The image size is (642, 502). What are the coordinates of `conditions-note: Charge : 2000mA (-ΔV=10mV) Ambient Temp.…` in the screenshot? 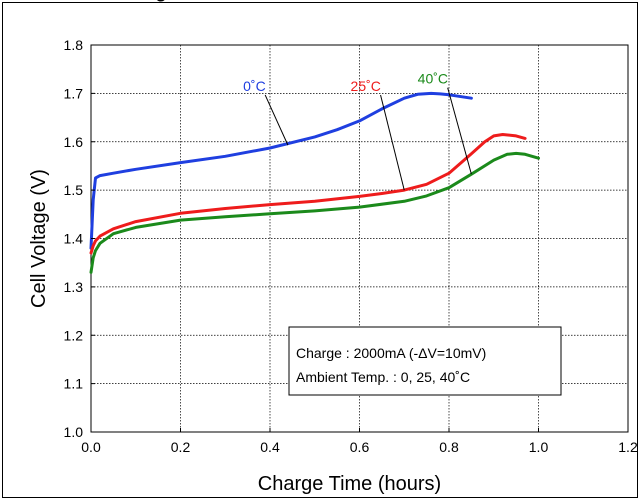 It's located at (425, 361).